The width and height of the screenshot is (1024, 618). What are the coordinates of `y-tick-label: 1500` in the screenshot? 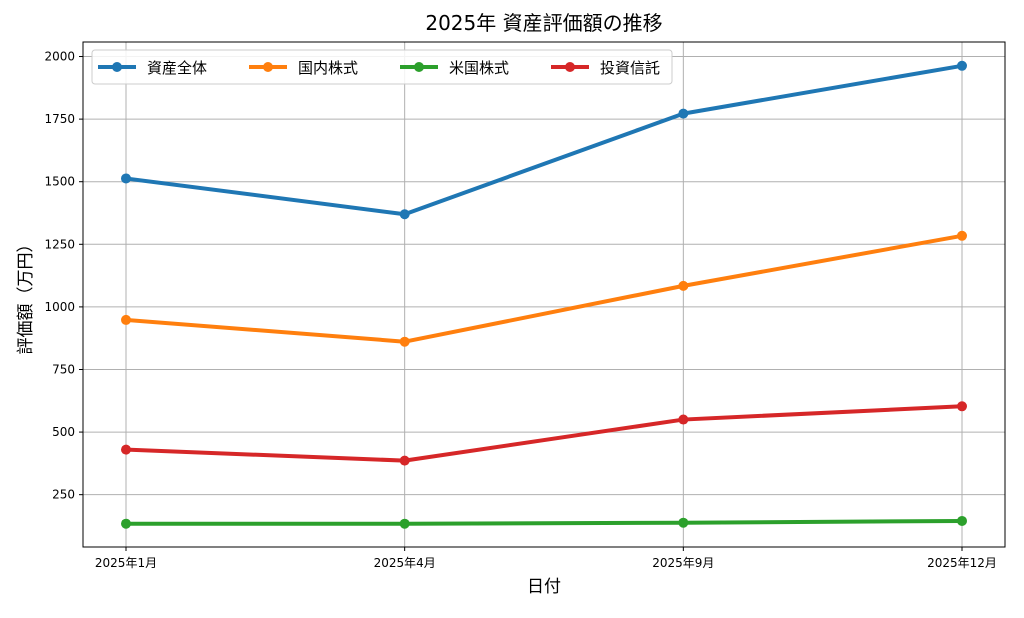 It's located at (59, 182).